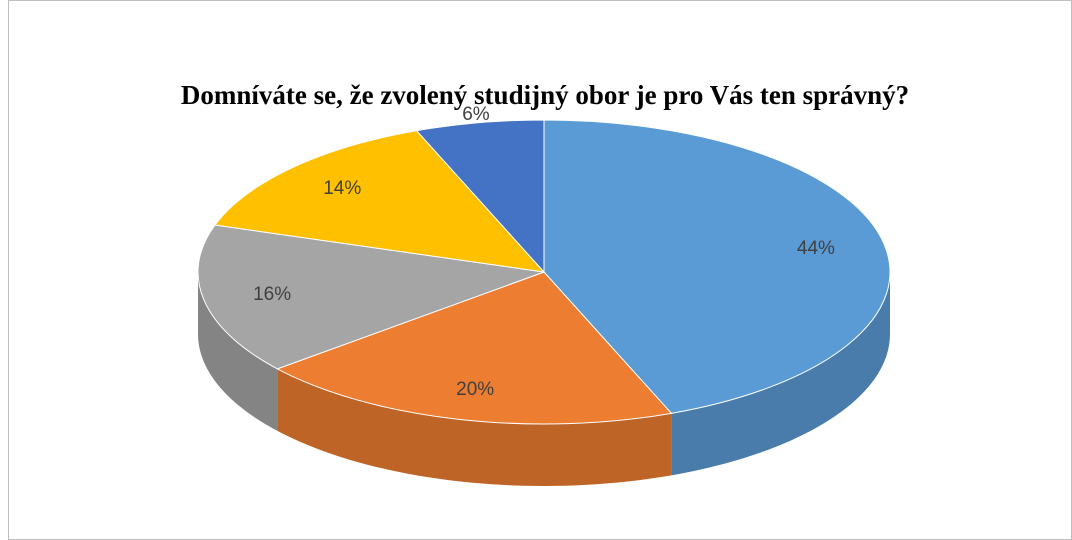  I want to click on data-label: 44%, so click(816, 248).